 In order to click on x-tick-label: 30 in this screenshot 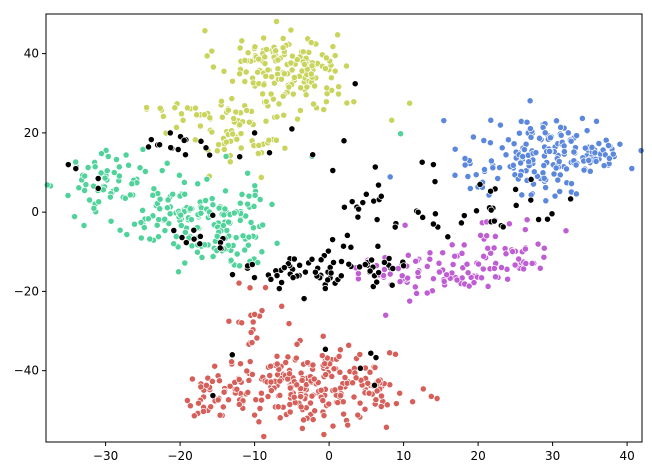, I will do `click(552, 456)`.